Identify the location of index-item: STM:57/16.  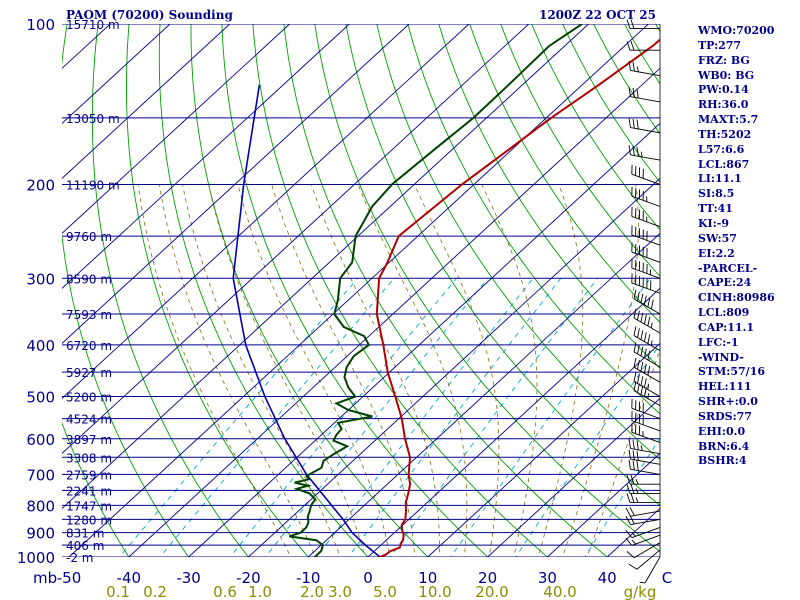
(731, 372).